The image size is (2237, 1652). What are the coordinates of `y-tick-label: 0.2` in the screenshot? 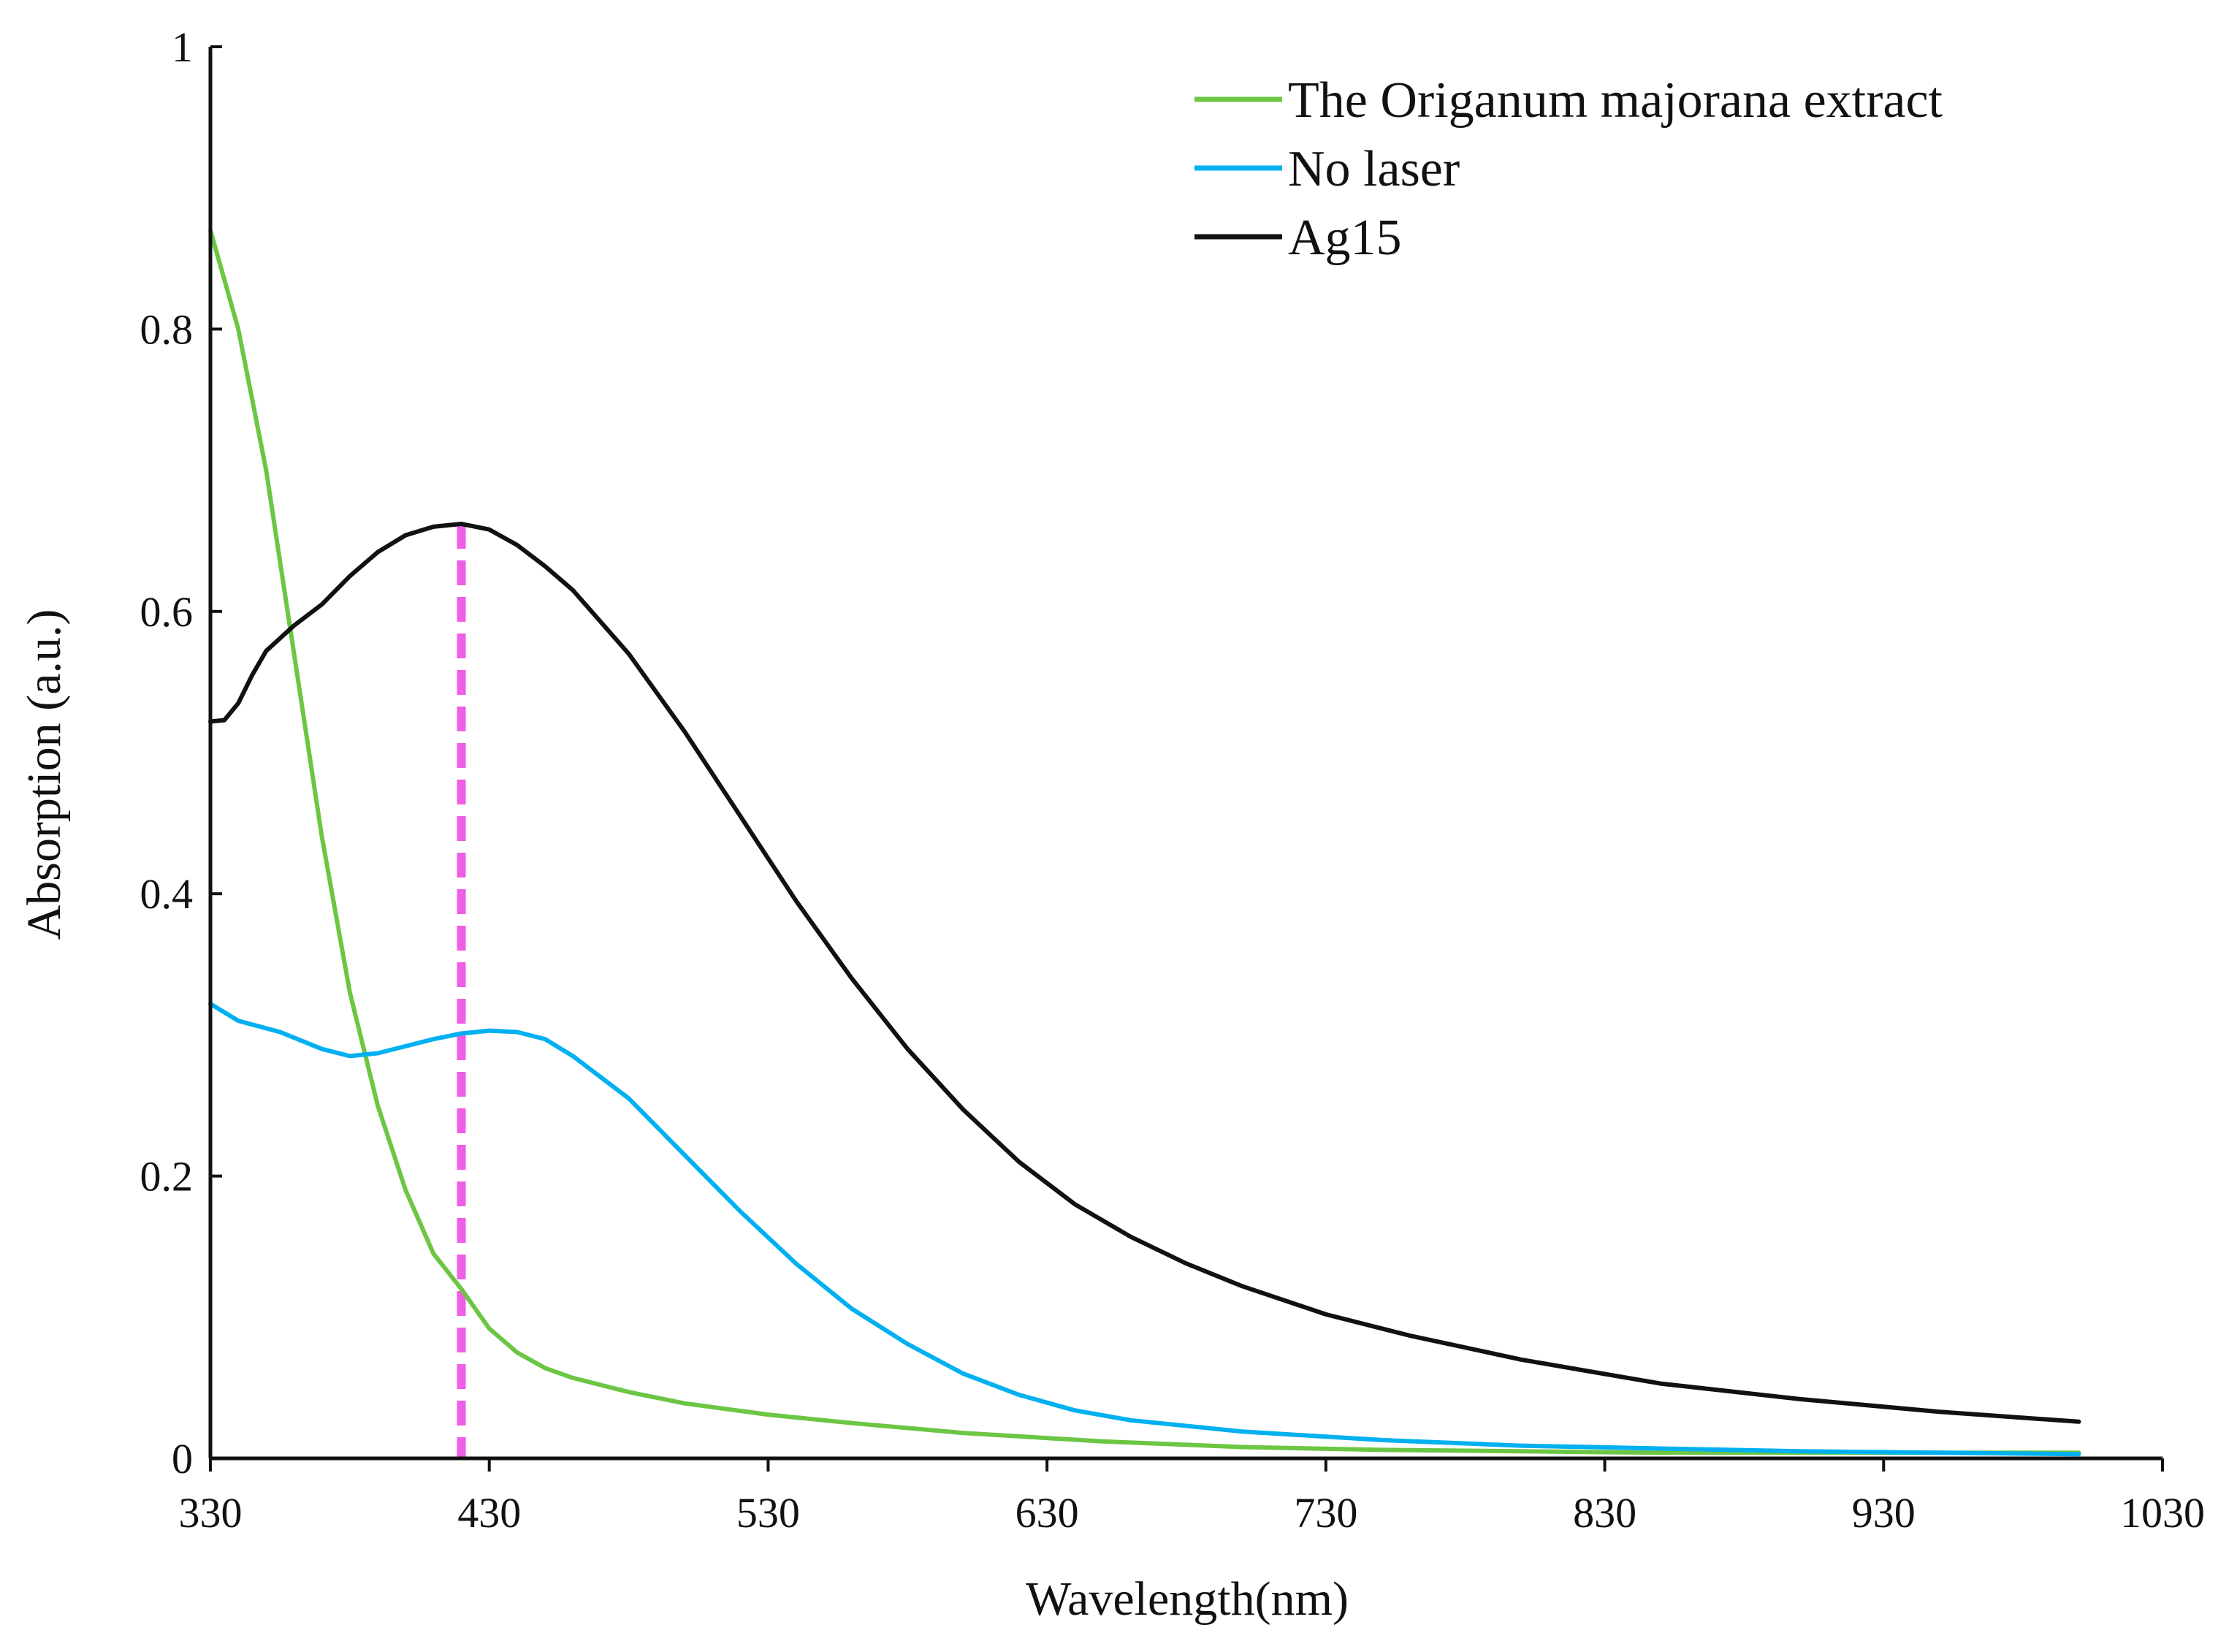 It's located at (167, 1176).